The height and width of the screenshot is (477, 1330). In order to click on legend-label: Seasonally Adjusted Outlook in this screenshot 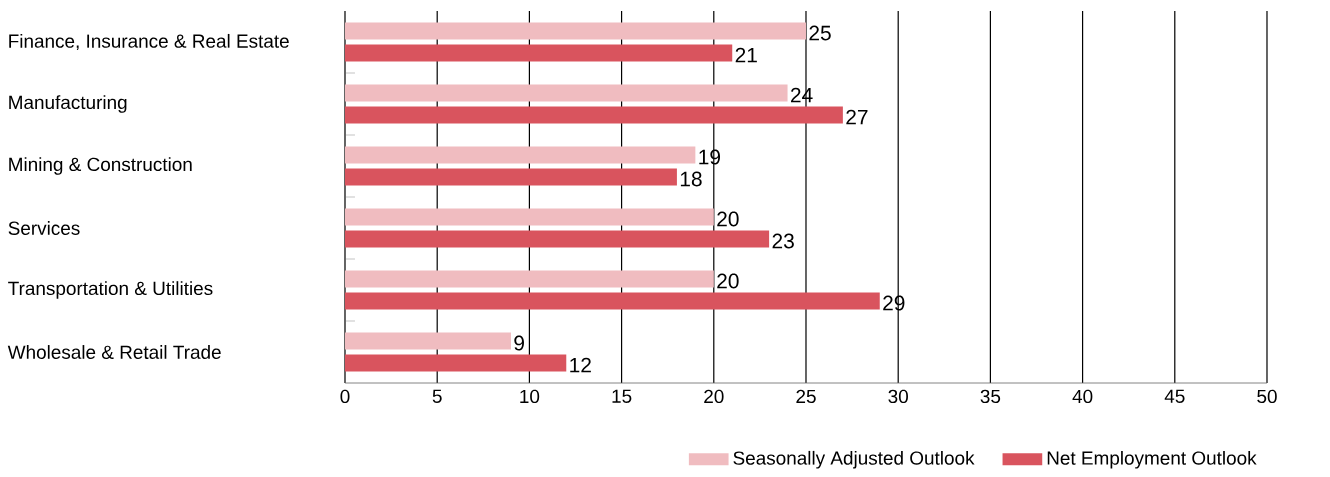, I will do `click(854, 459)`.